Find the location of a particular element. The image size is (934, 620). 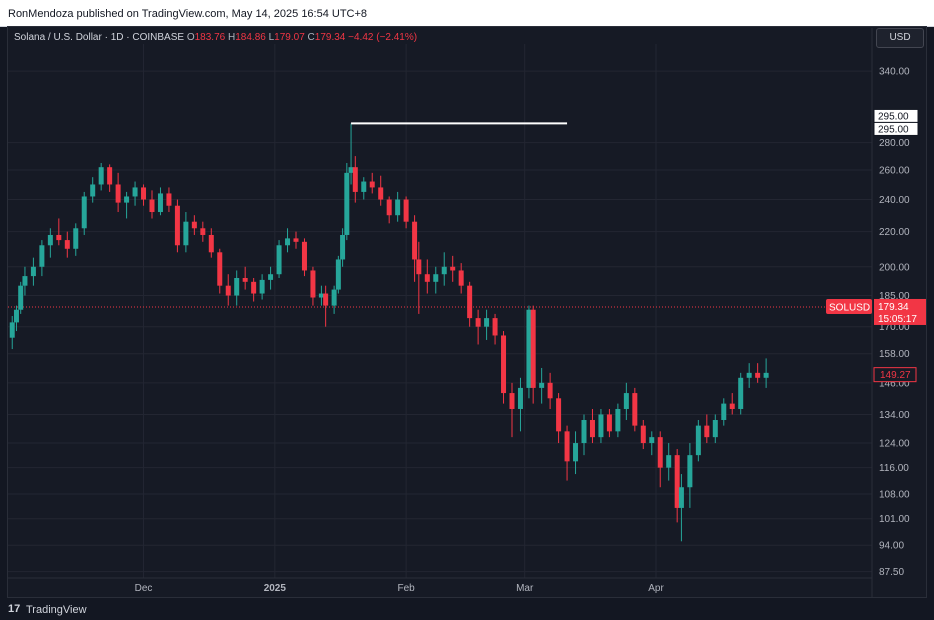

marker-price-box is located at coordinates (895, 375).